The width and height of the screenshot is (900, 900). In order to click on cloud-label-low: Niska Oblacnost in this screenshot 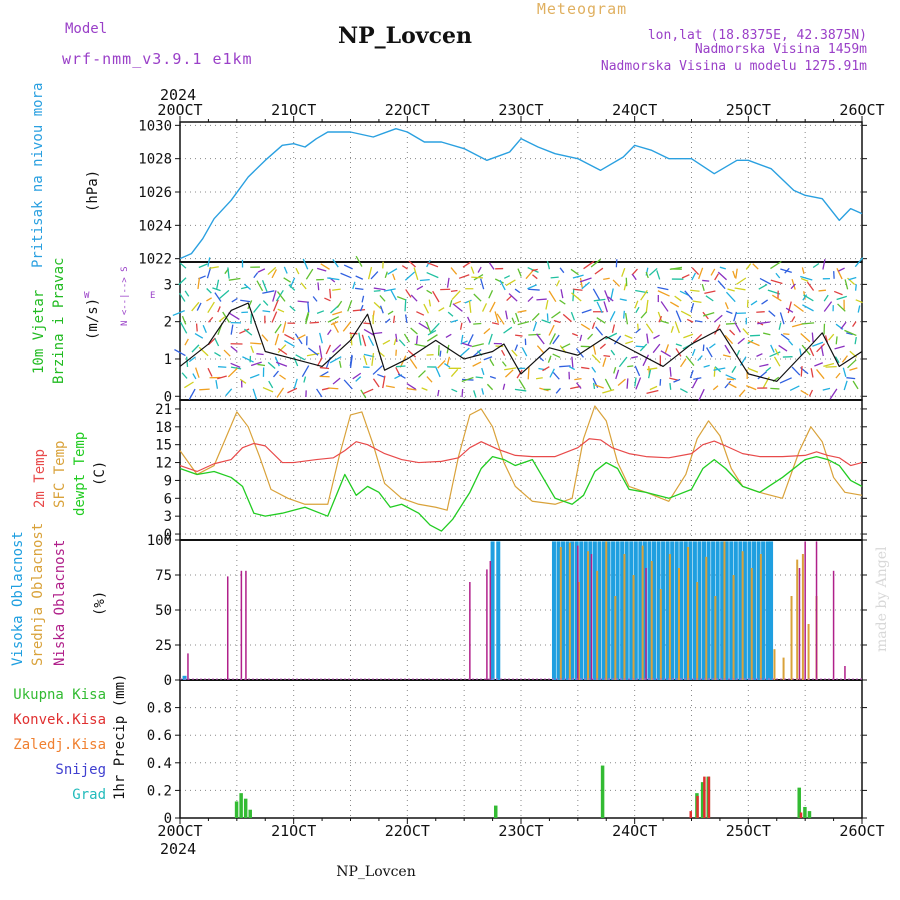, I will do `click(60, 603)`.